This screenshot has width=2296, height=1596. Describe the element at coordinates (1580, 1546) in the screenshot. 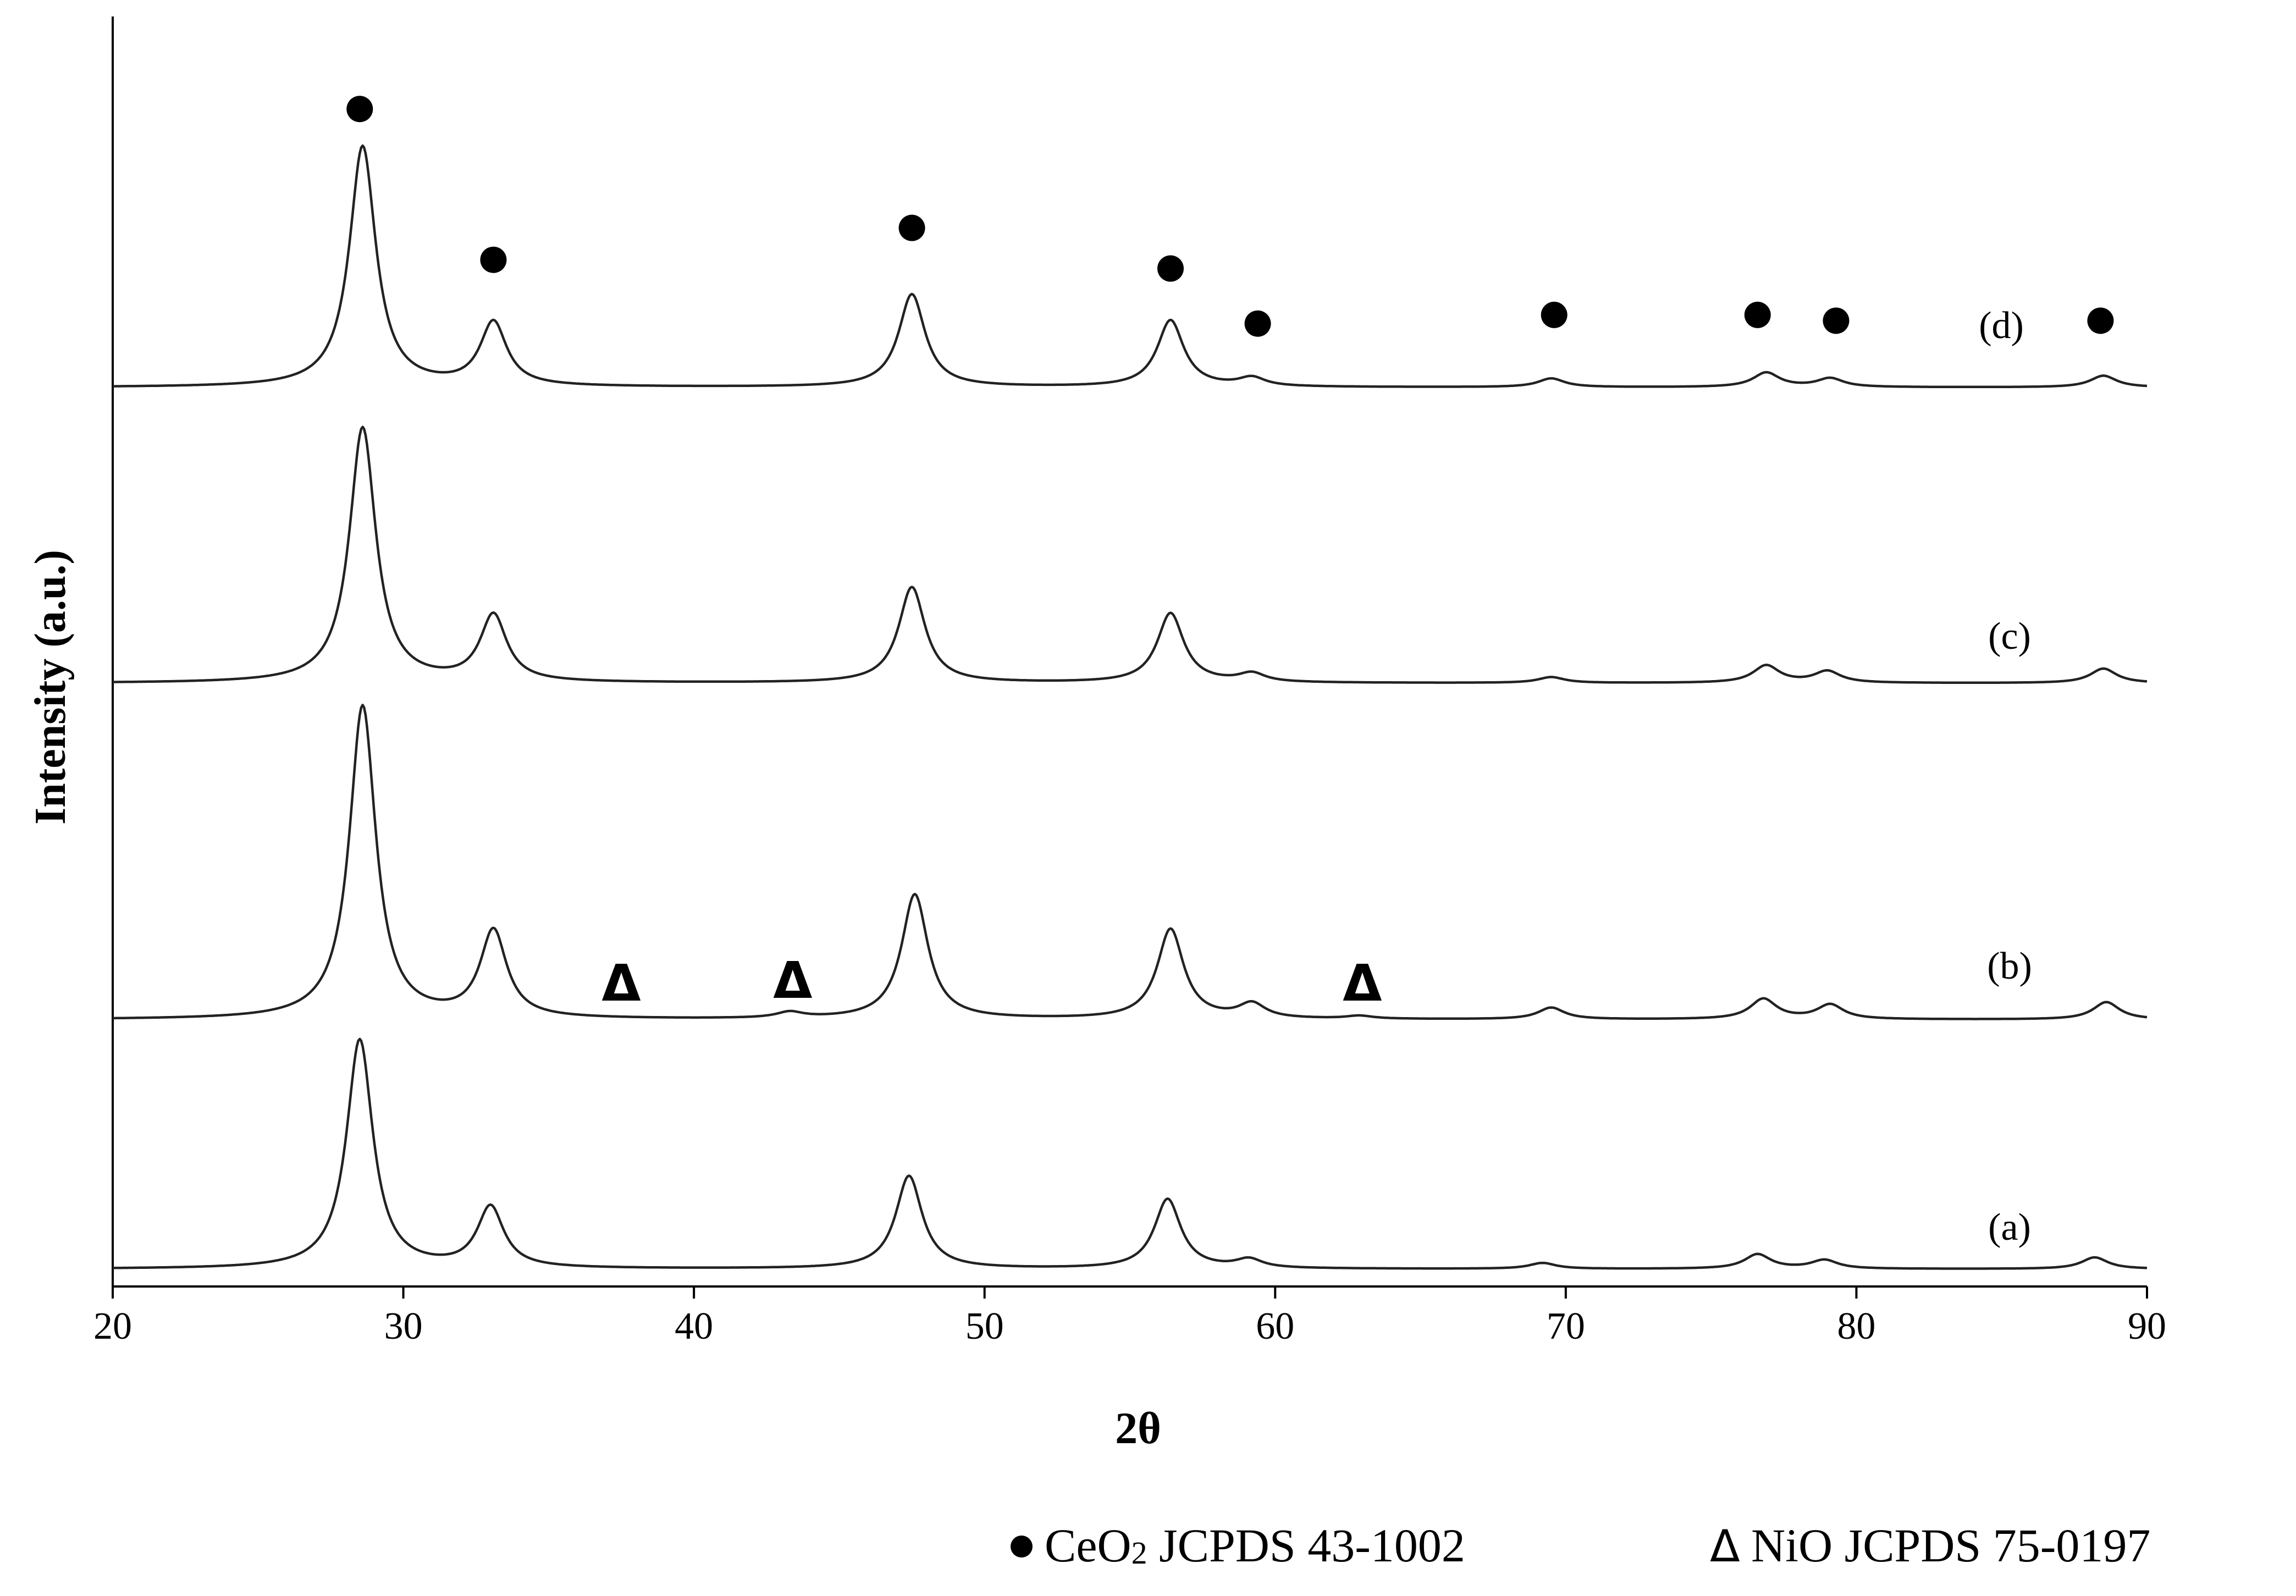

I see `legend: CeO2 JCPDS 43-1002 Δ NiO JCPDS 75-0197` at that location.